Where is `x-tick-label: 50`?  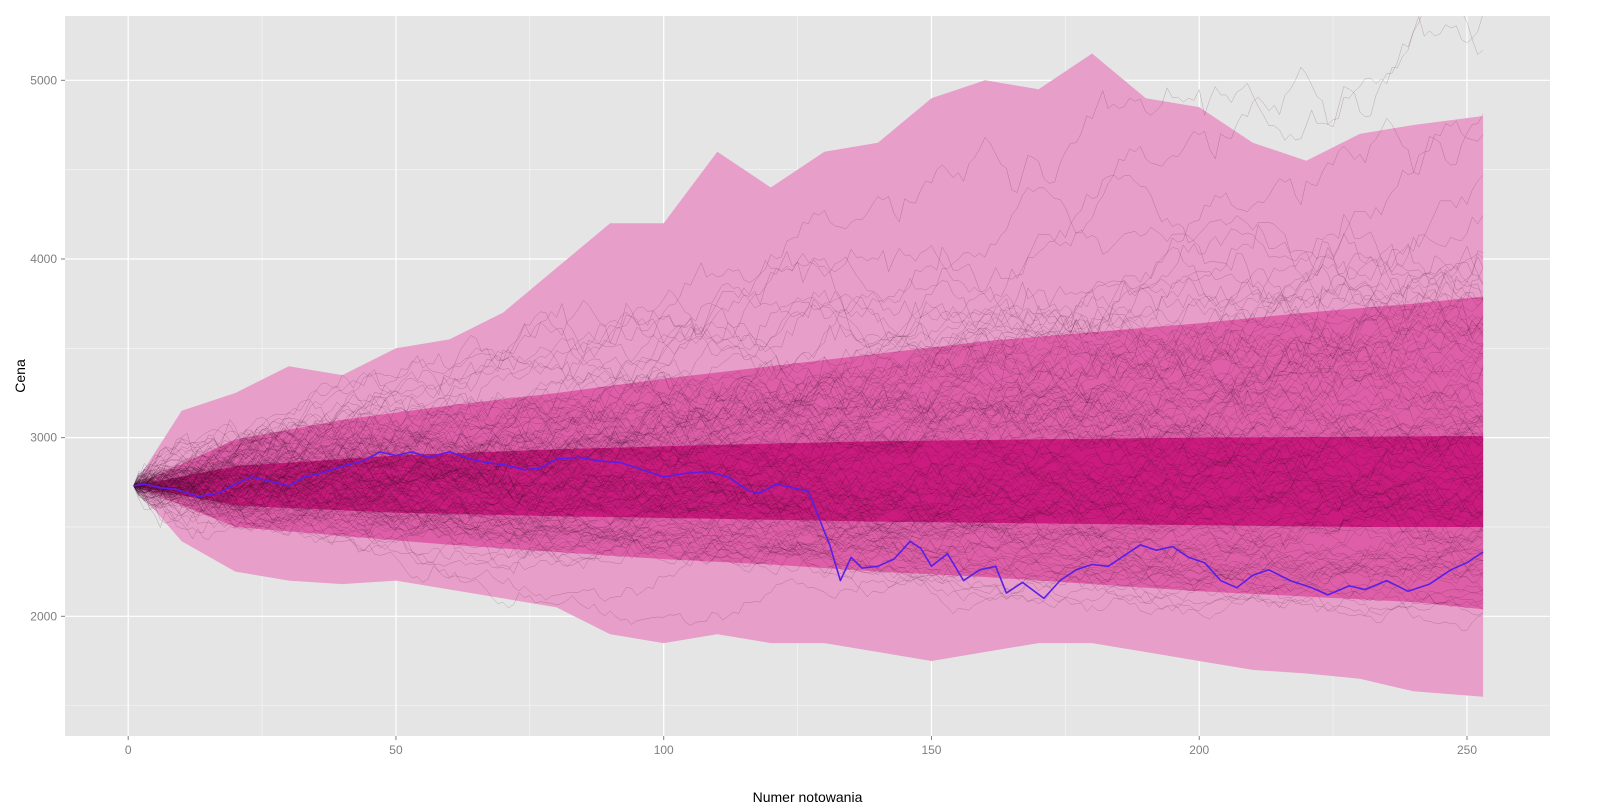
x-tick-label: 50 is located at coordinates (396, 750).